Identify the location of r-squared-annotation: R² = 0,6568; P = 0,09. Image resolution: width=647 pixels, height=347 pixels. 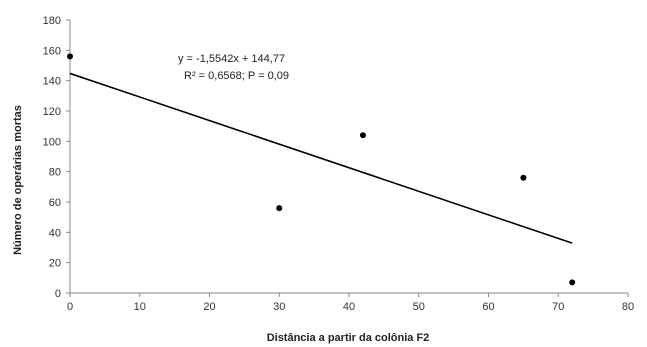
(236, 76).